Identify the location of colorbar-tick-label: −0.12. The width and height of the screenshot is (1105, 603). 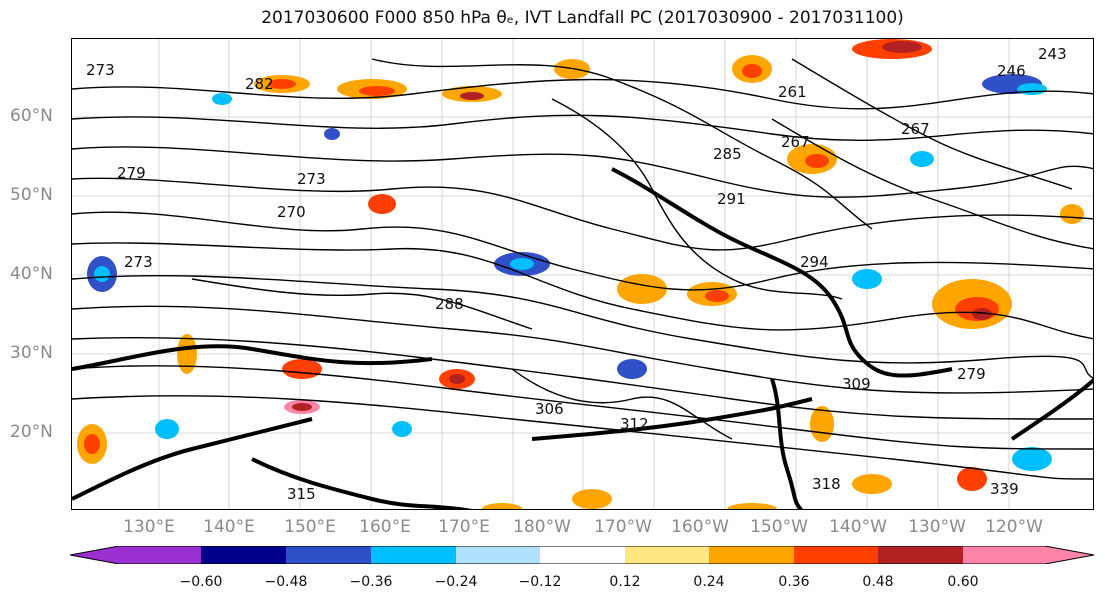
(540, 582).